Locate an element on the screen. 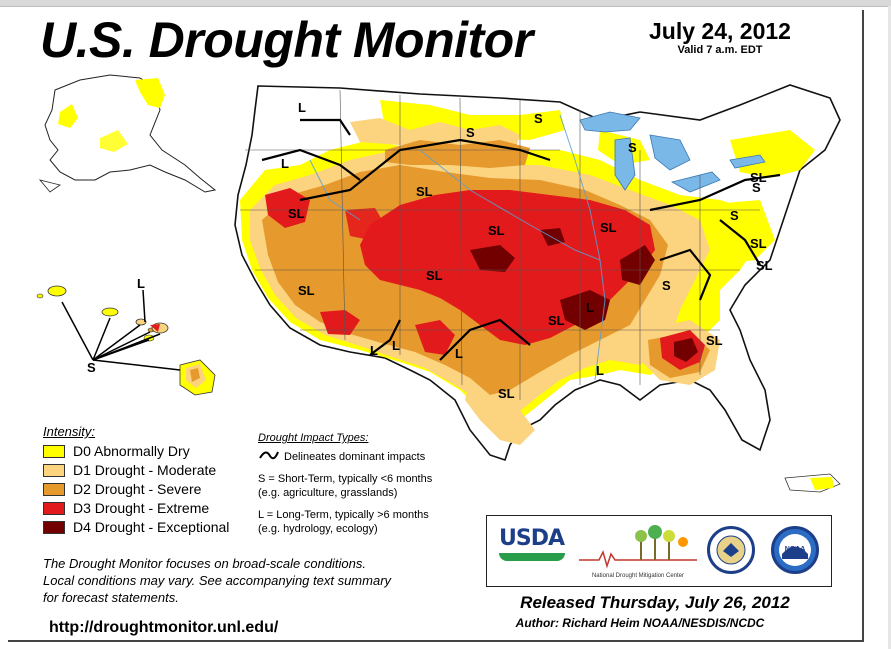  frame-right-rule is located at coordinates (863, 326).